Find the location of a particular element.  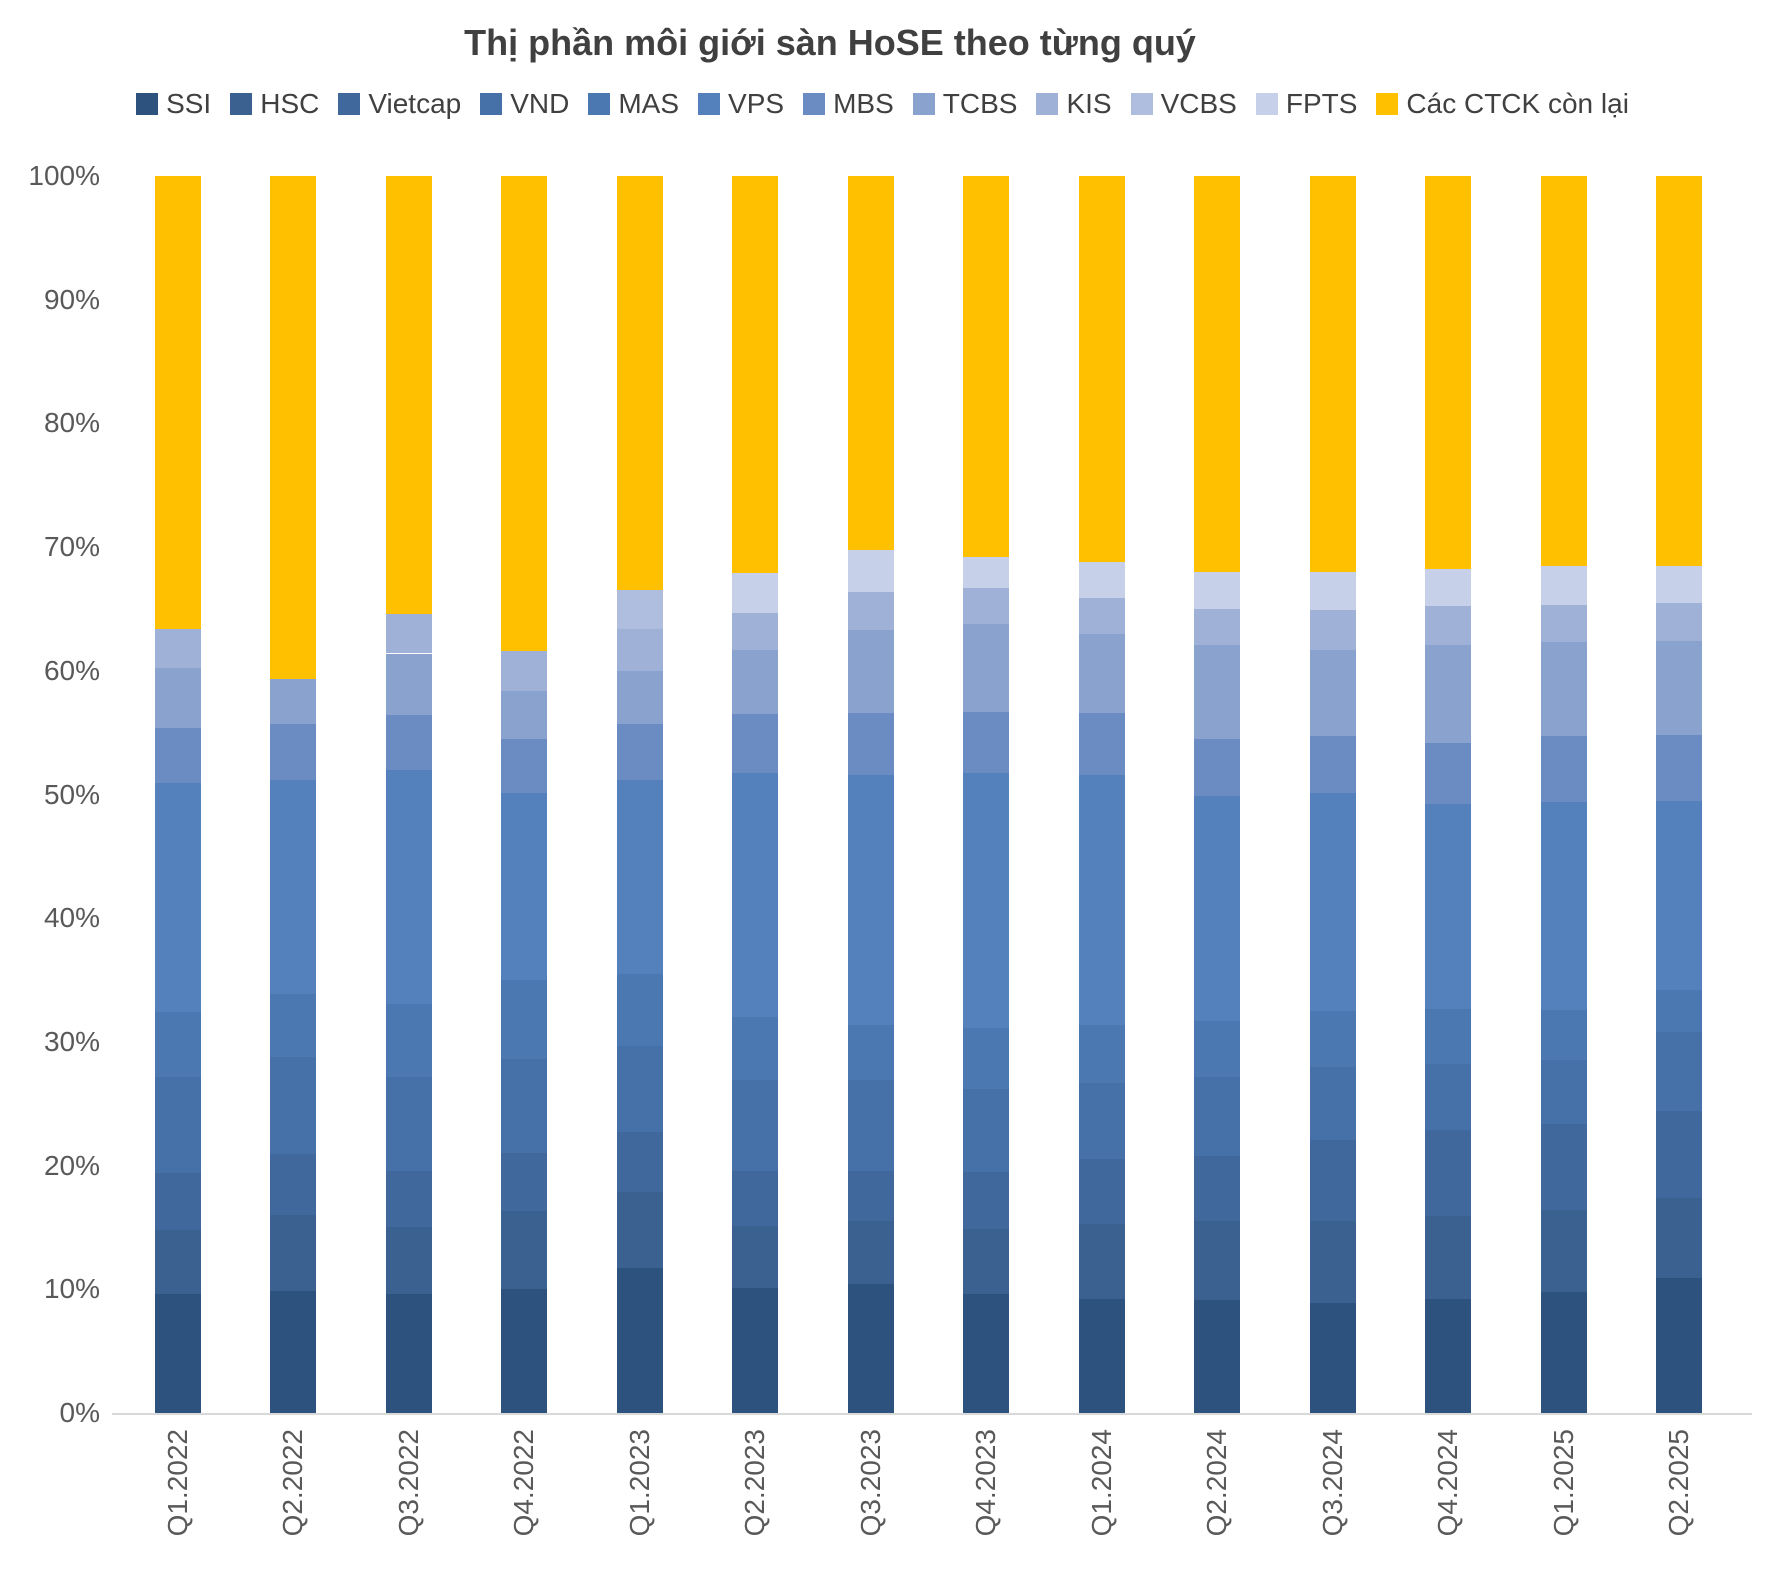

y-tick-label: 90% is located at coordinates (71, 299).